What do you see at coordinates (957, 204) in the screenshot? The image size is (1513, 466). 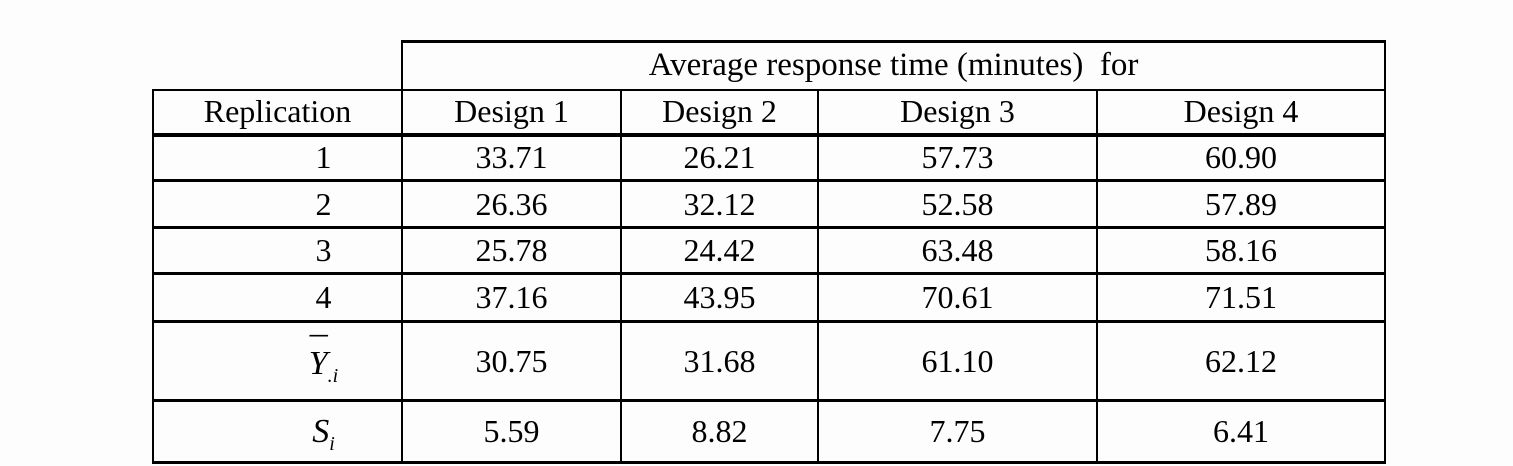 I see `value-cell: 52.58` at bounding box center [957, 204].